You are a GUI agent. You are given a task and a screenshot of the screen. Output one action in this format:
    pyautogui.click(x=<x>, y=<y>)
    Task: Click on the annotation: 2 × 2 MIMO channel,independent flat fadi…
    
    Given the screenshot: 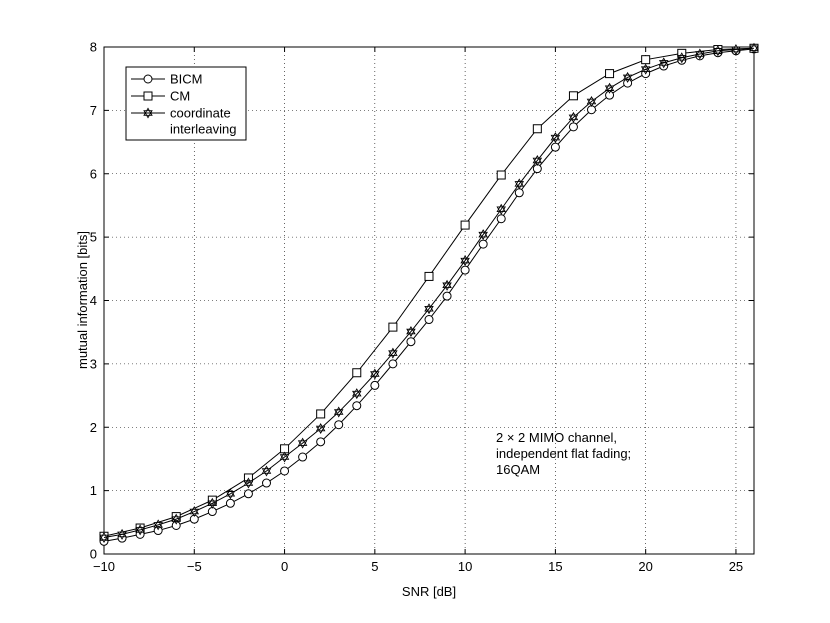 What is the action you would take?
    pyautogui.click(x=563, y=453)
    